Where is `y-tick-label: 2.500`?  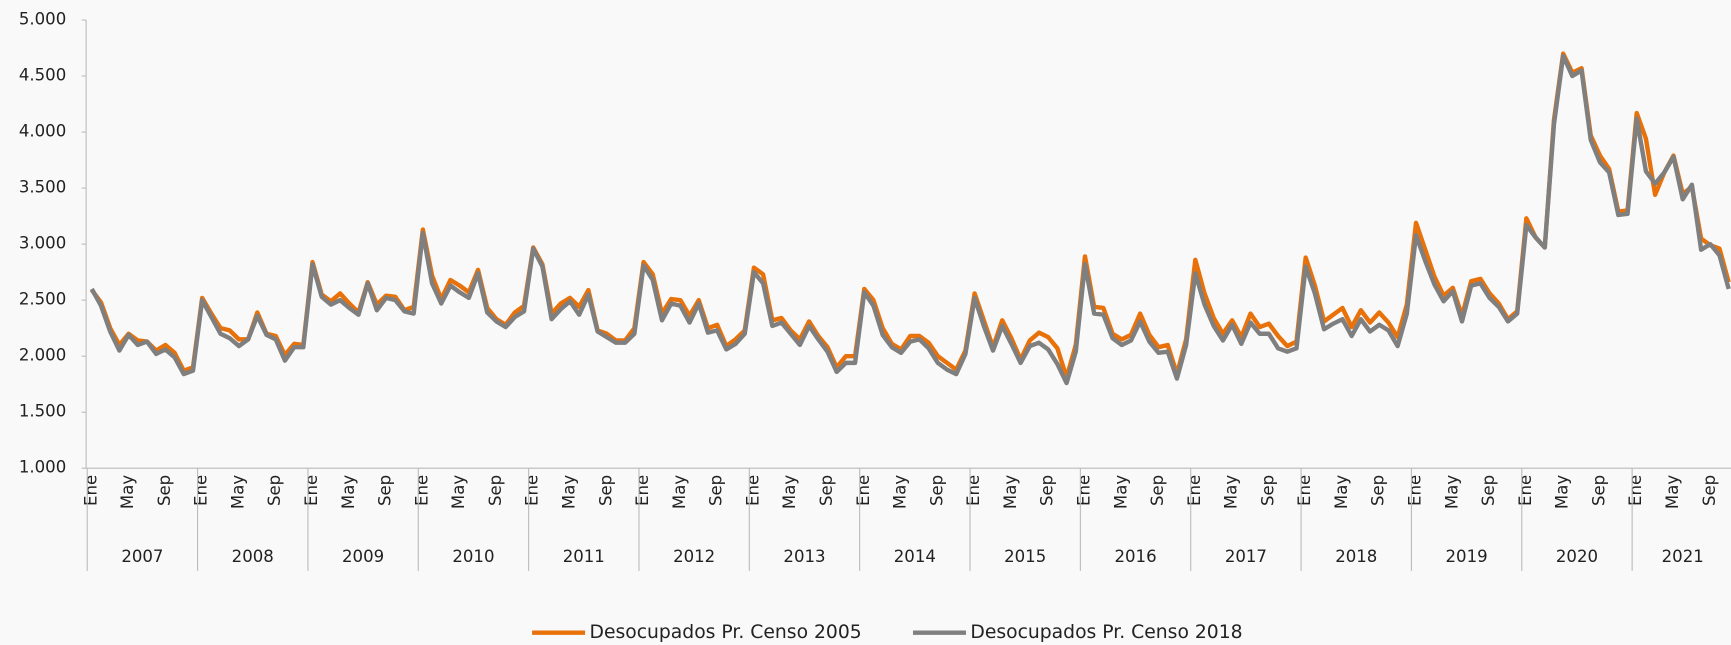
y-tick-label: 2.500 is located at coordinates (42, 299).